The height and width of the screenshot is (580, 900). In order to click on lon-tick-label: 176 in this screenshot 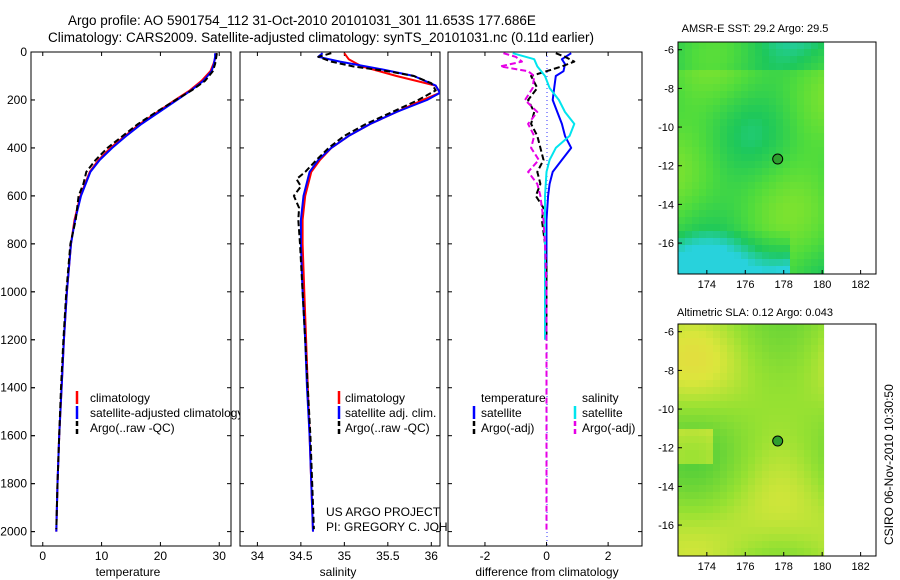, I will do `click(745, 285)`.